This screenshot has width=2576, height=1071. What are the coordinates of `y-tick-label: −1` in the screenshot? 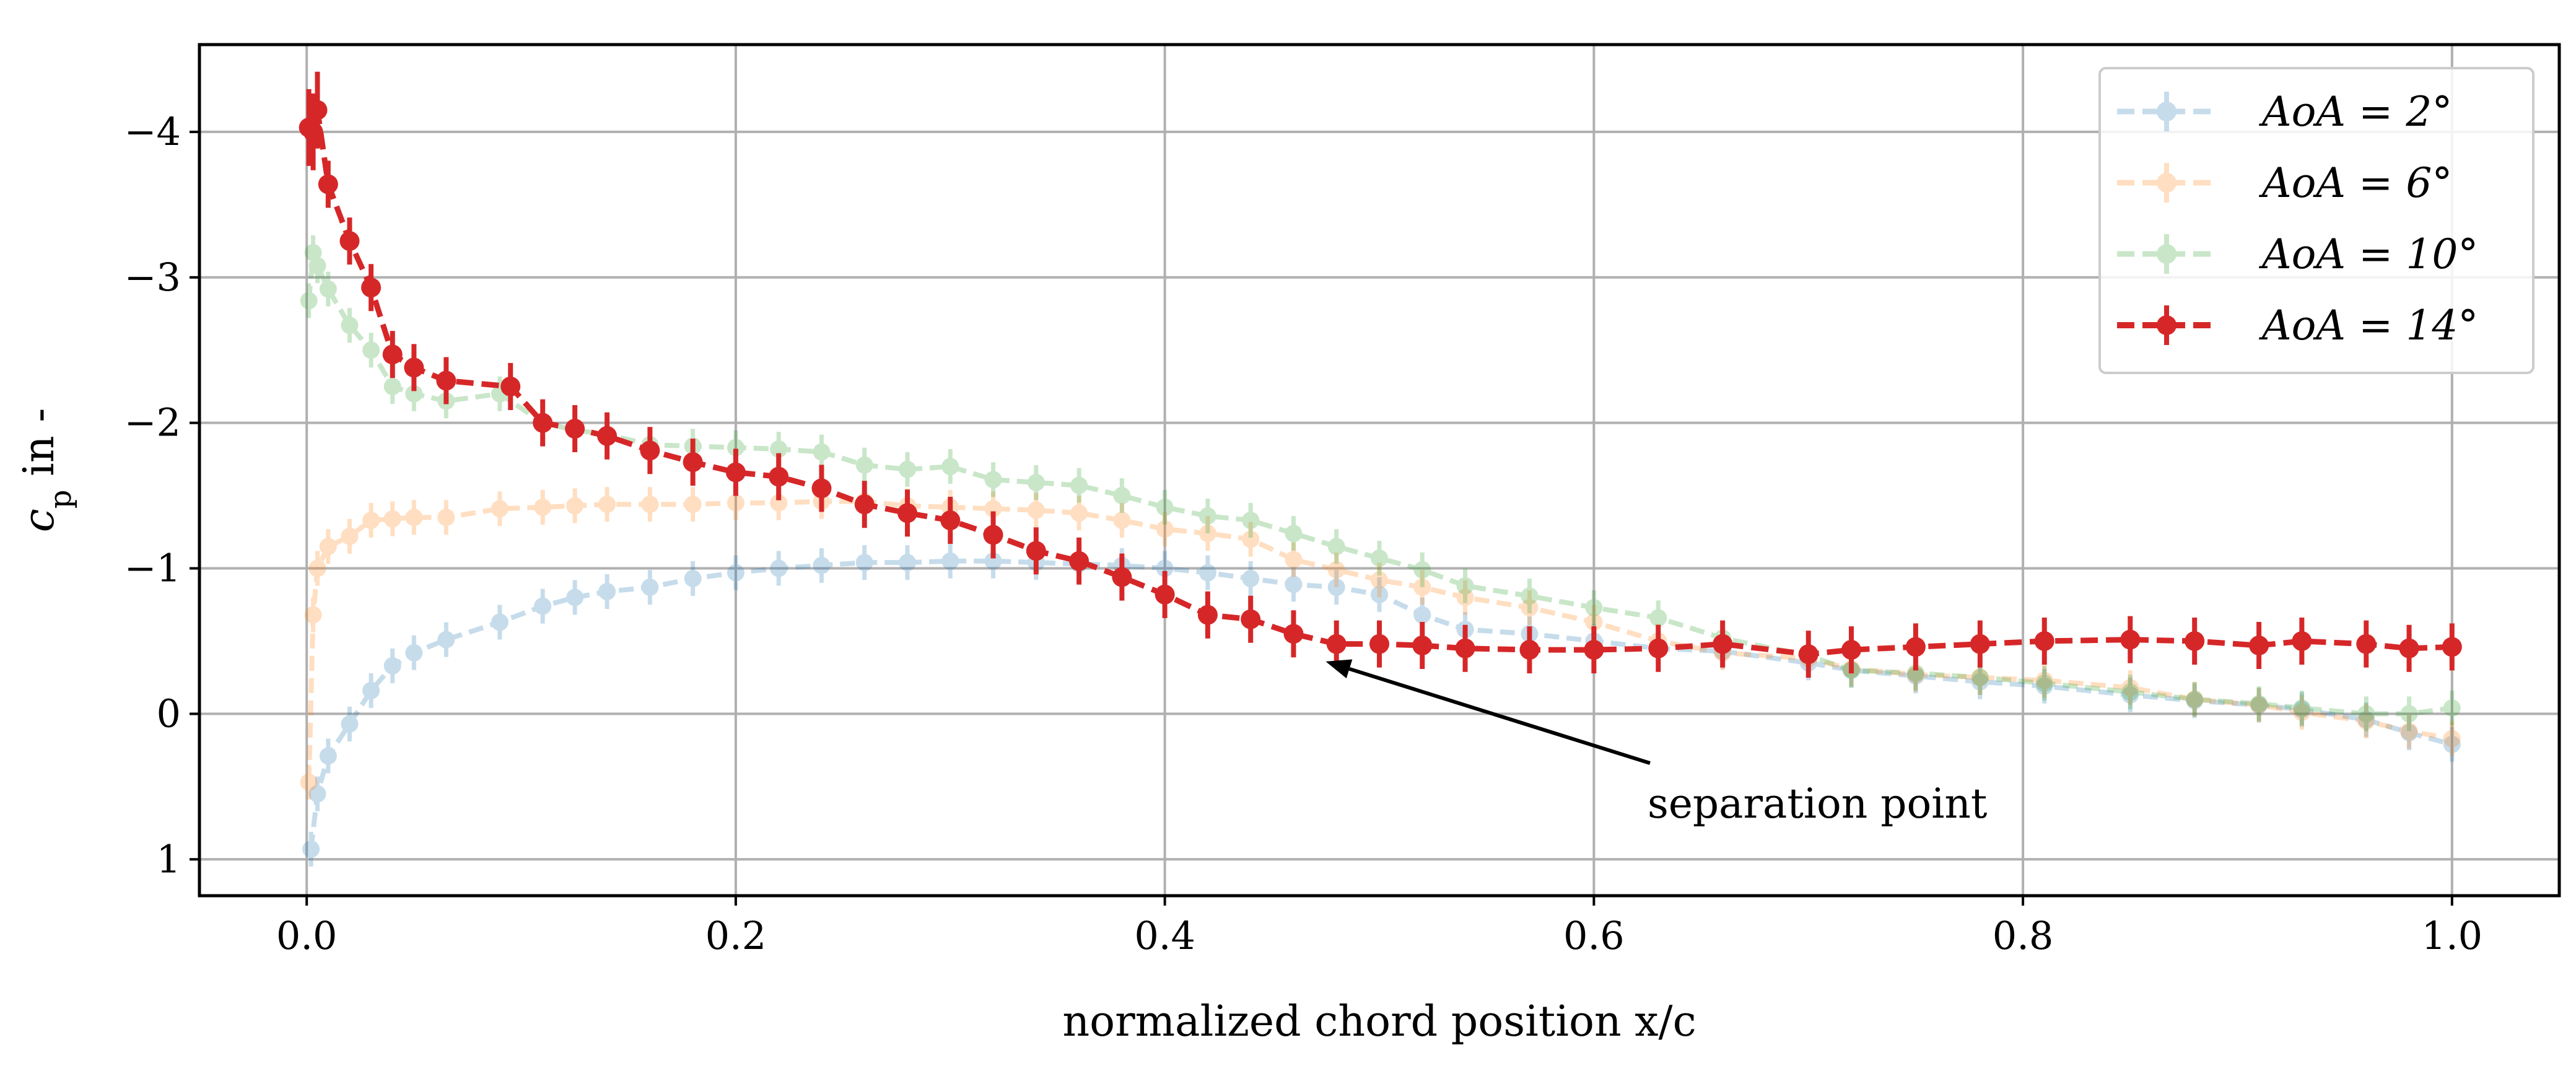 It's located at (152, 568).